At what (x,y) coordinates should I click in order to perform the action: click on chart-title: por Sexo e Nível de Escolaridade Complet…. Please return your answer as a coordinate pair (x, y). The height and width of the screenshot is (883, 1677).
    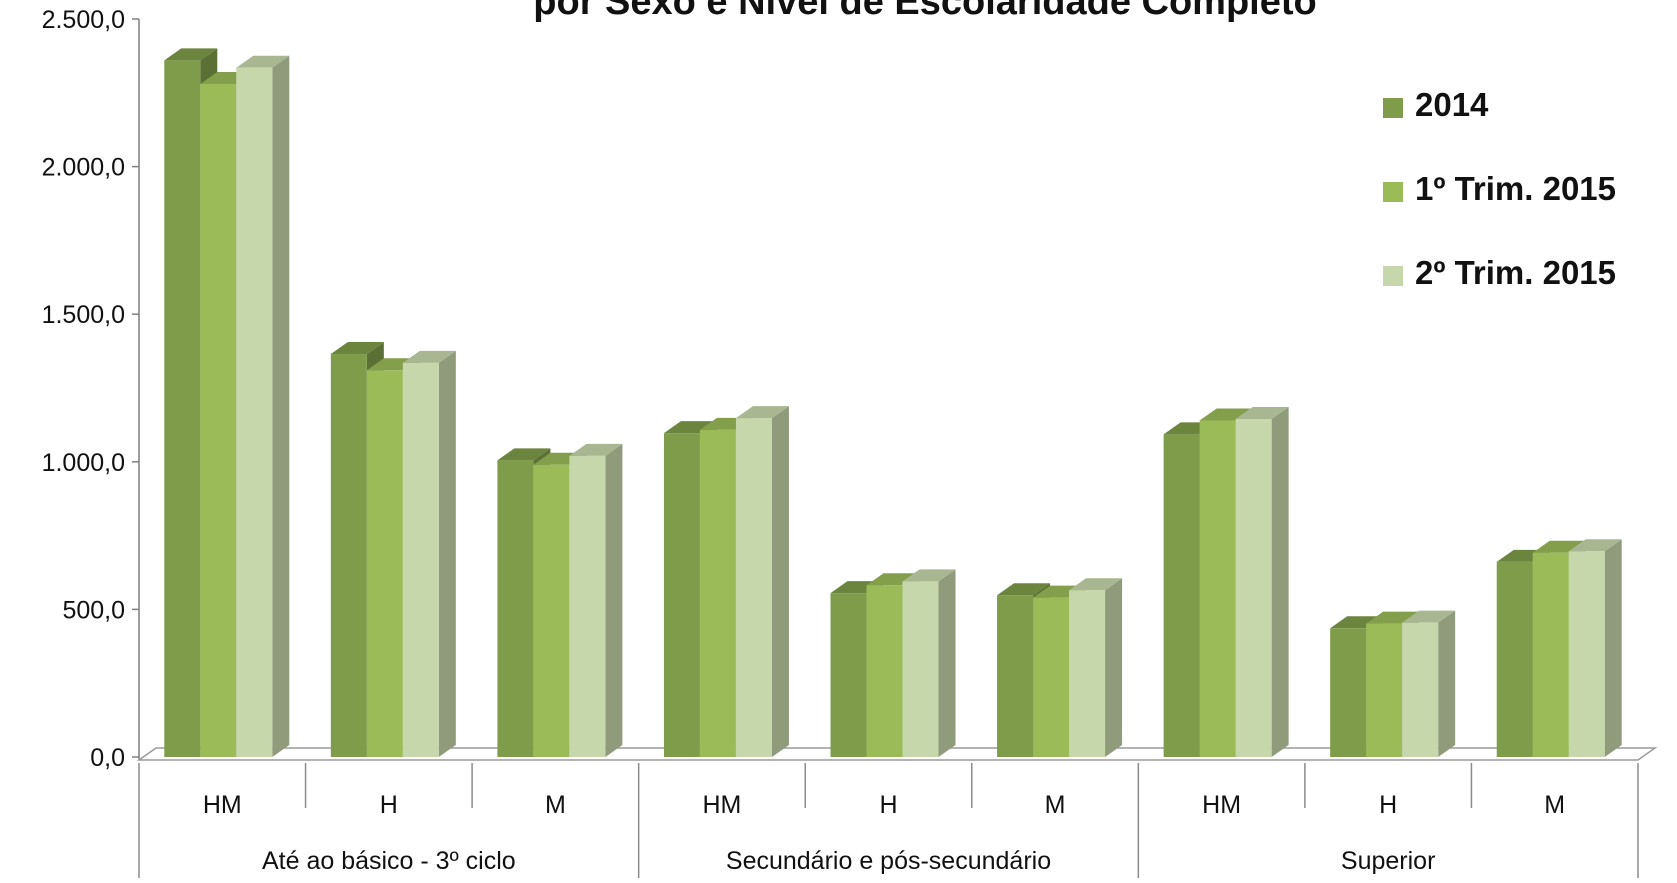
    Looking at the image, I should click on (924, 11).